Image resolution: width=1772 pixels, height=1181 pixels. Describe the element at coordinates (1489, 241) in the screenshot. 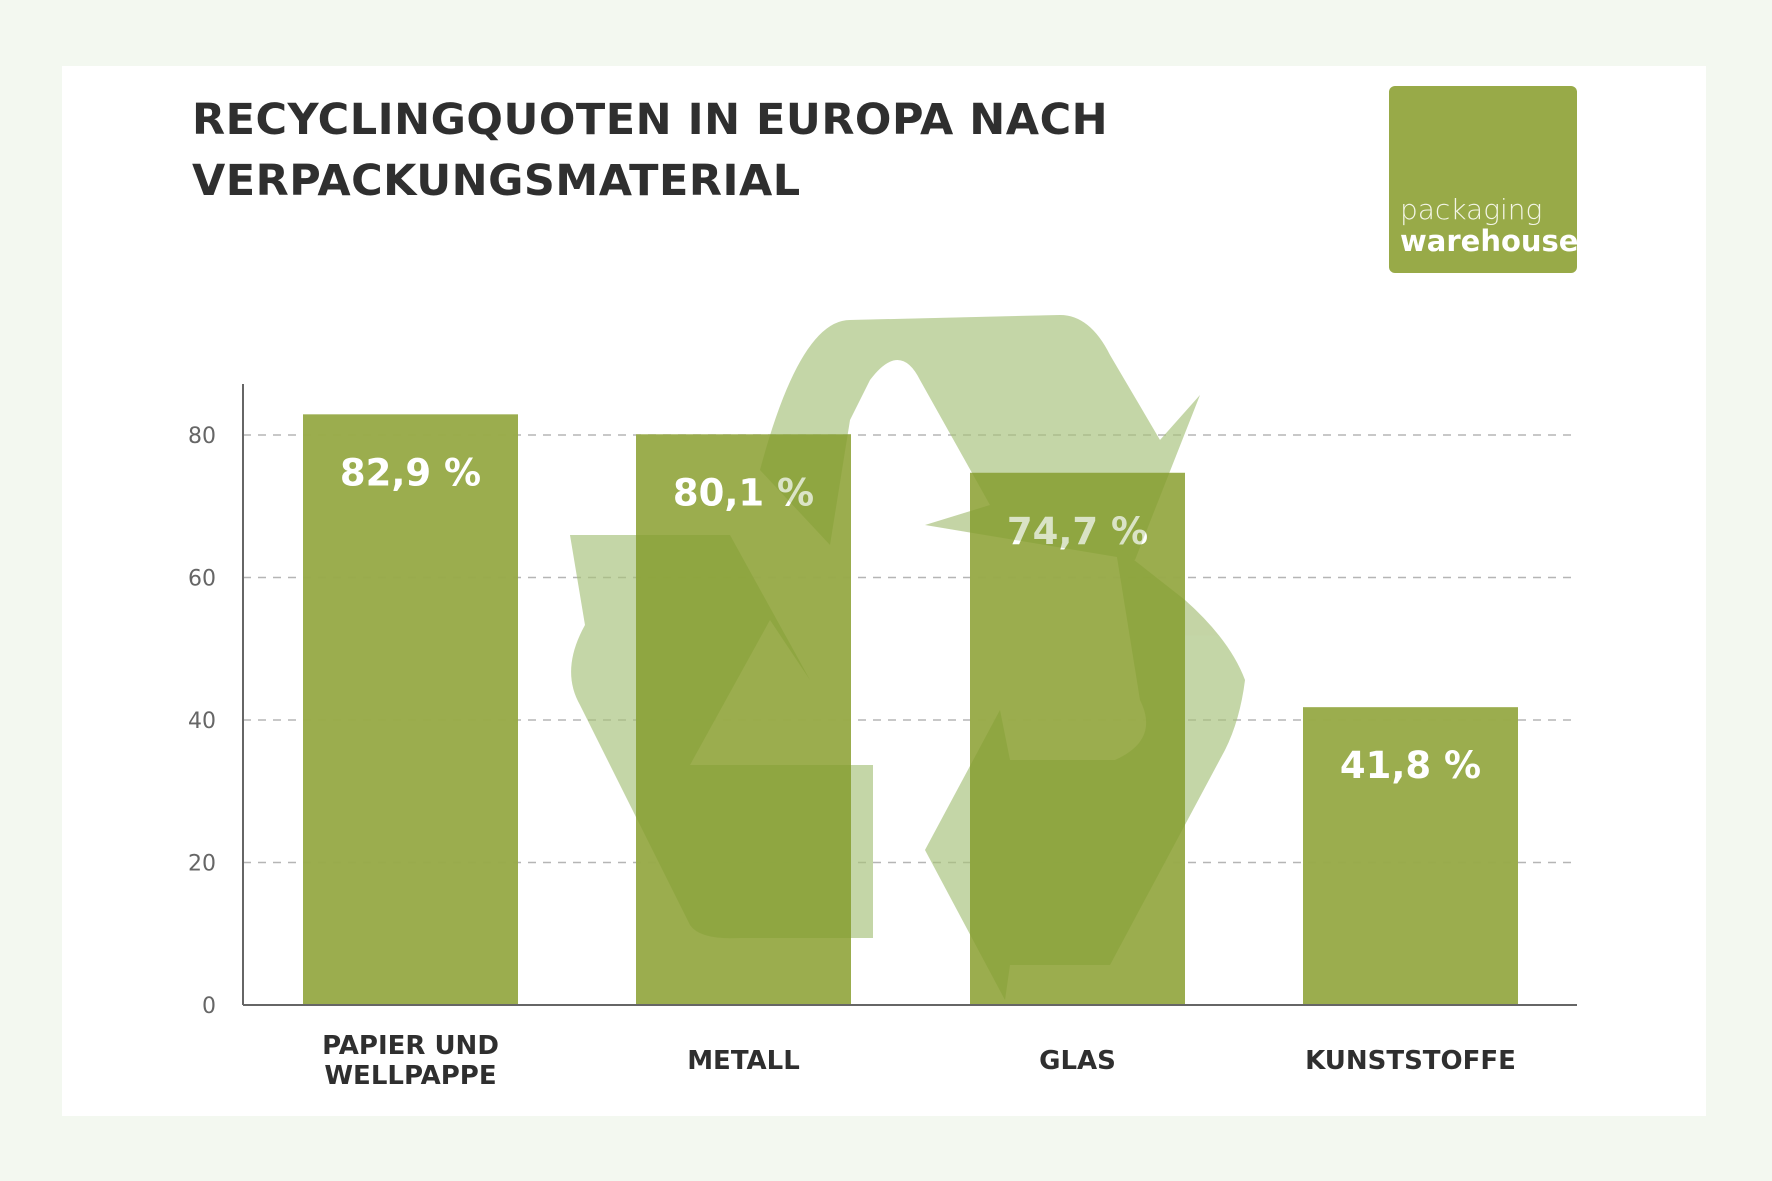

I see `logo-text-warehouse: warehouse` at that location.